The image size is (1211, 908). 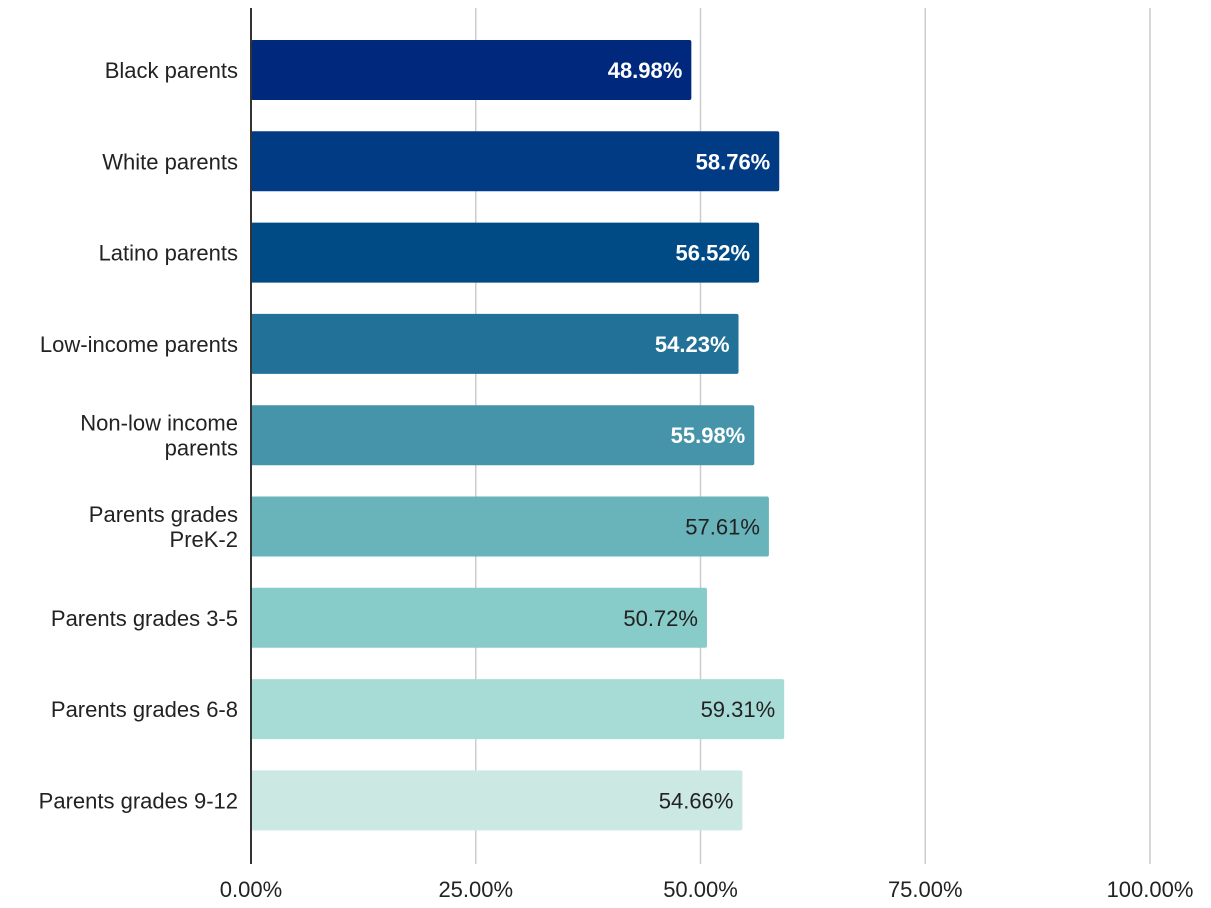 I want to click on category-label-5: Parents grades PreK-2, so click(x=163, y=527).